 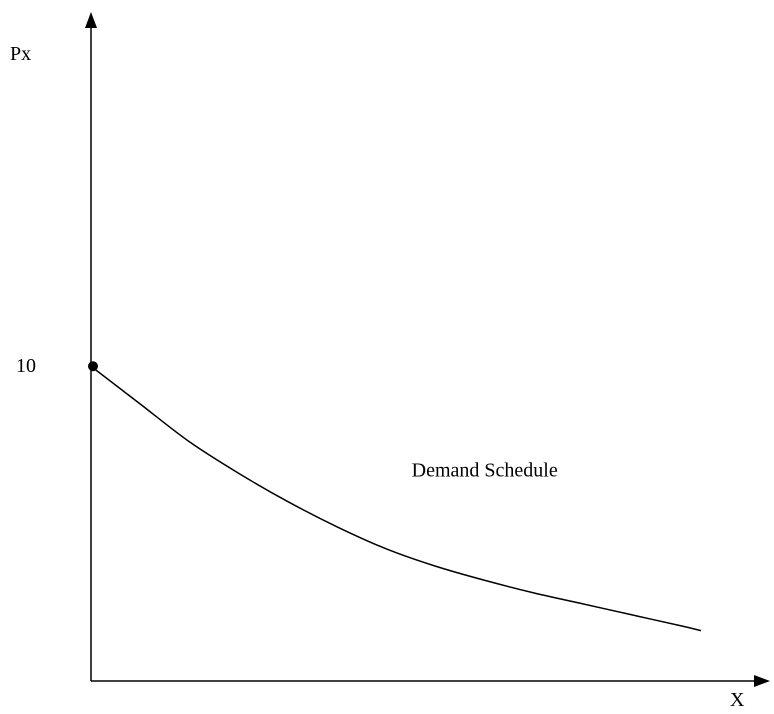 I want to click on demand-start-point, so click(x=93, y=366).